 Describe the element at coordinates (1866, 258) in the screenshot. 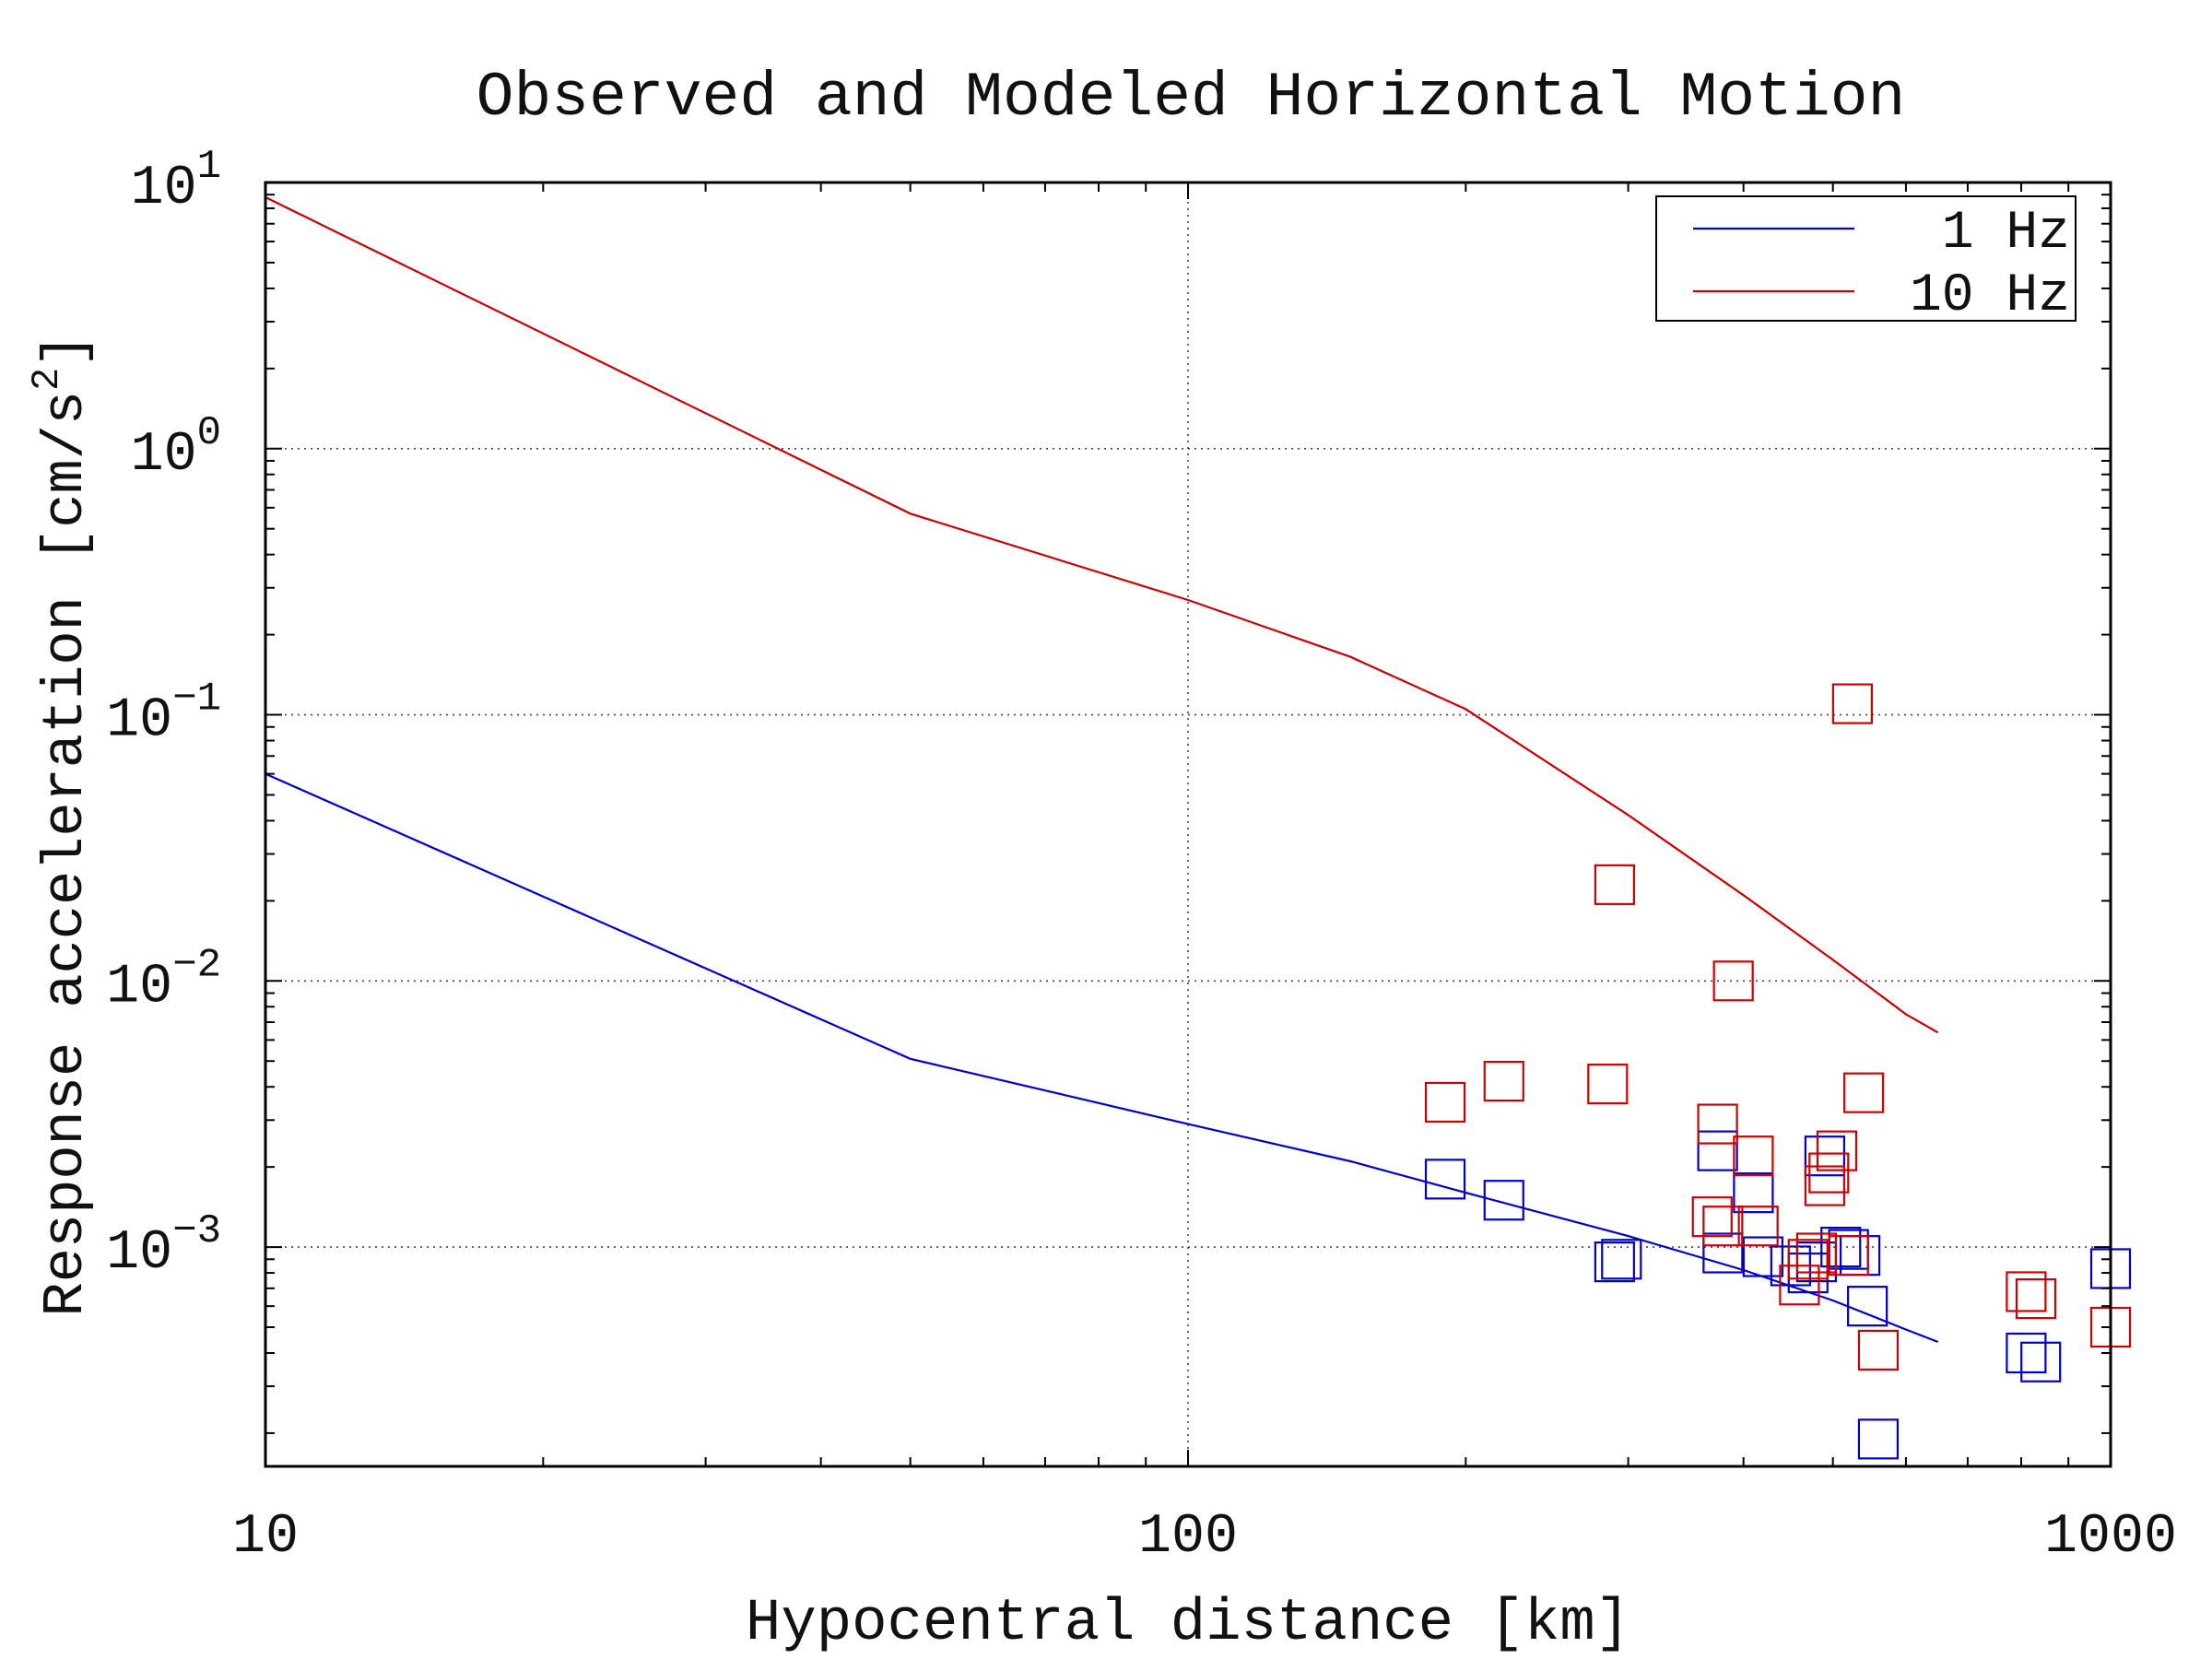

I see `legend-box` at that location.